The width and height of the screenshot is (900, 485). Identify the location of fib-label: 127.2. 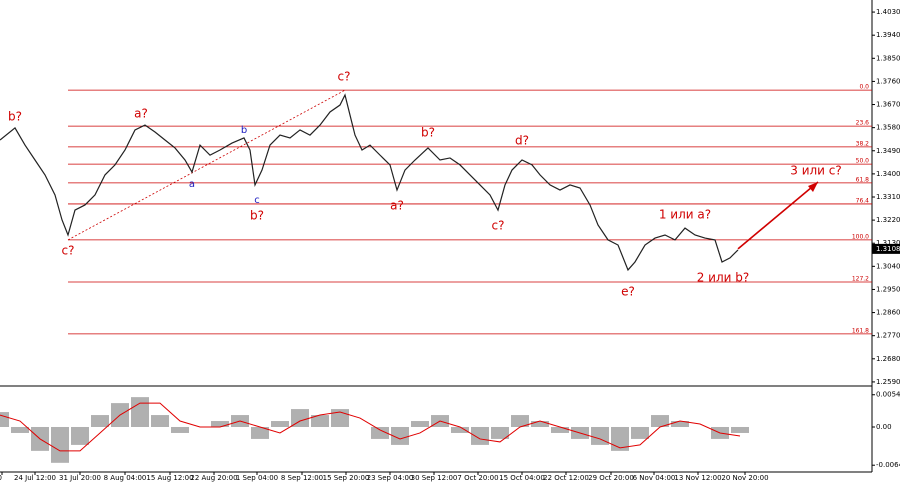
(860, 279).